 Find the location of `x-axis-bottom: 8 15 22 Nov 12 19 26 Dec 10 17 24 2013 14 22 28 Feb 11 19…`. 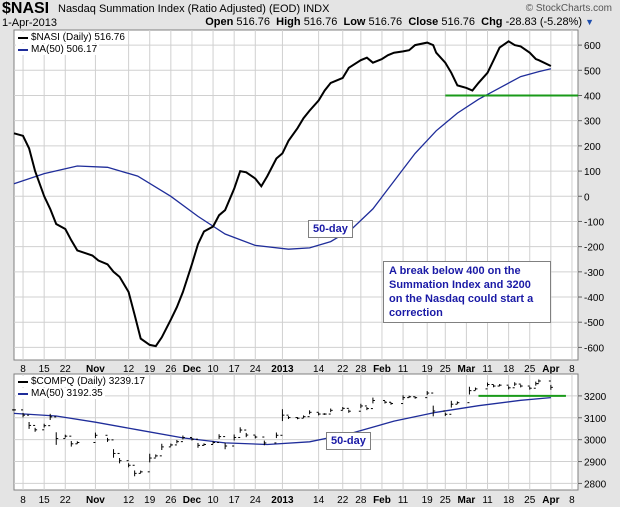

x-axis-bottom: 8 15 22 Nov 12 19 26 Dec 10 17 24 2013 14 22 28 Feb 11 19… is located at coordinates (297, 500).